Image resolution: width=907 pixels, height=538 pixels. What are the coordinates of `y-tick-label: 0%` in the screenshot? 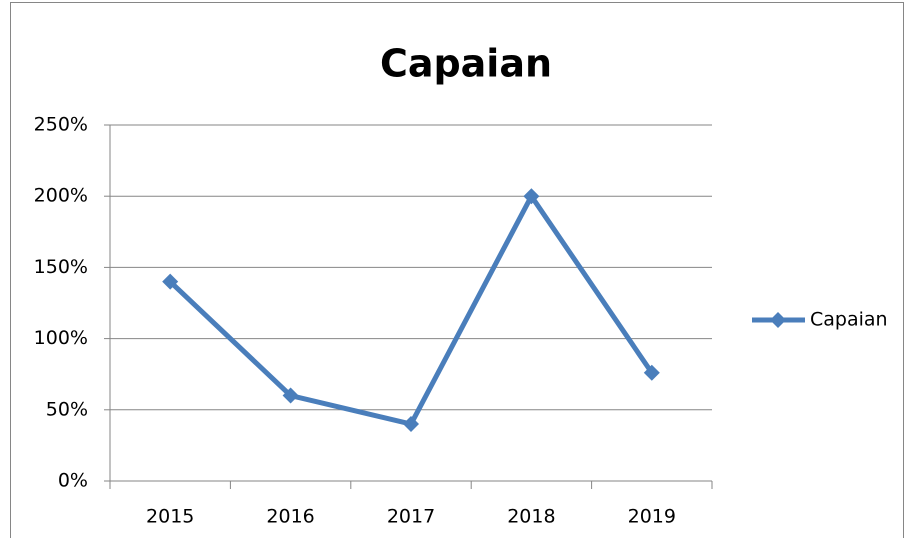 It's located at (73, 481).